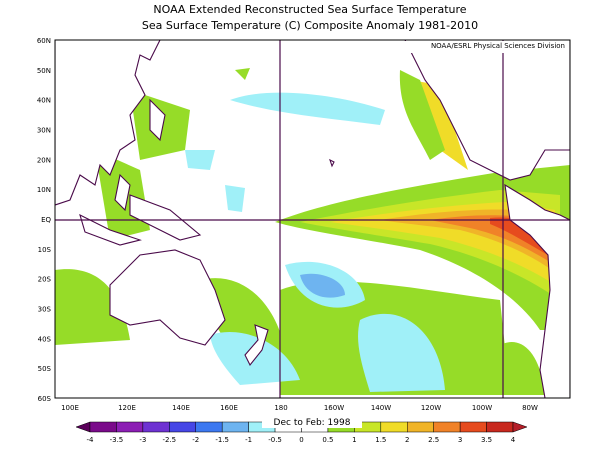 The width and height of the screenshot is (595, 455). I want to click on lat-label: 10N, so click(44, 190).